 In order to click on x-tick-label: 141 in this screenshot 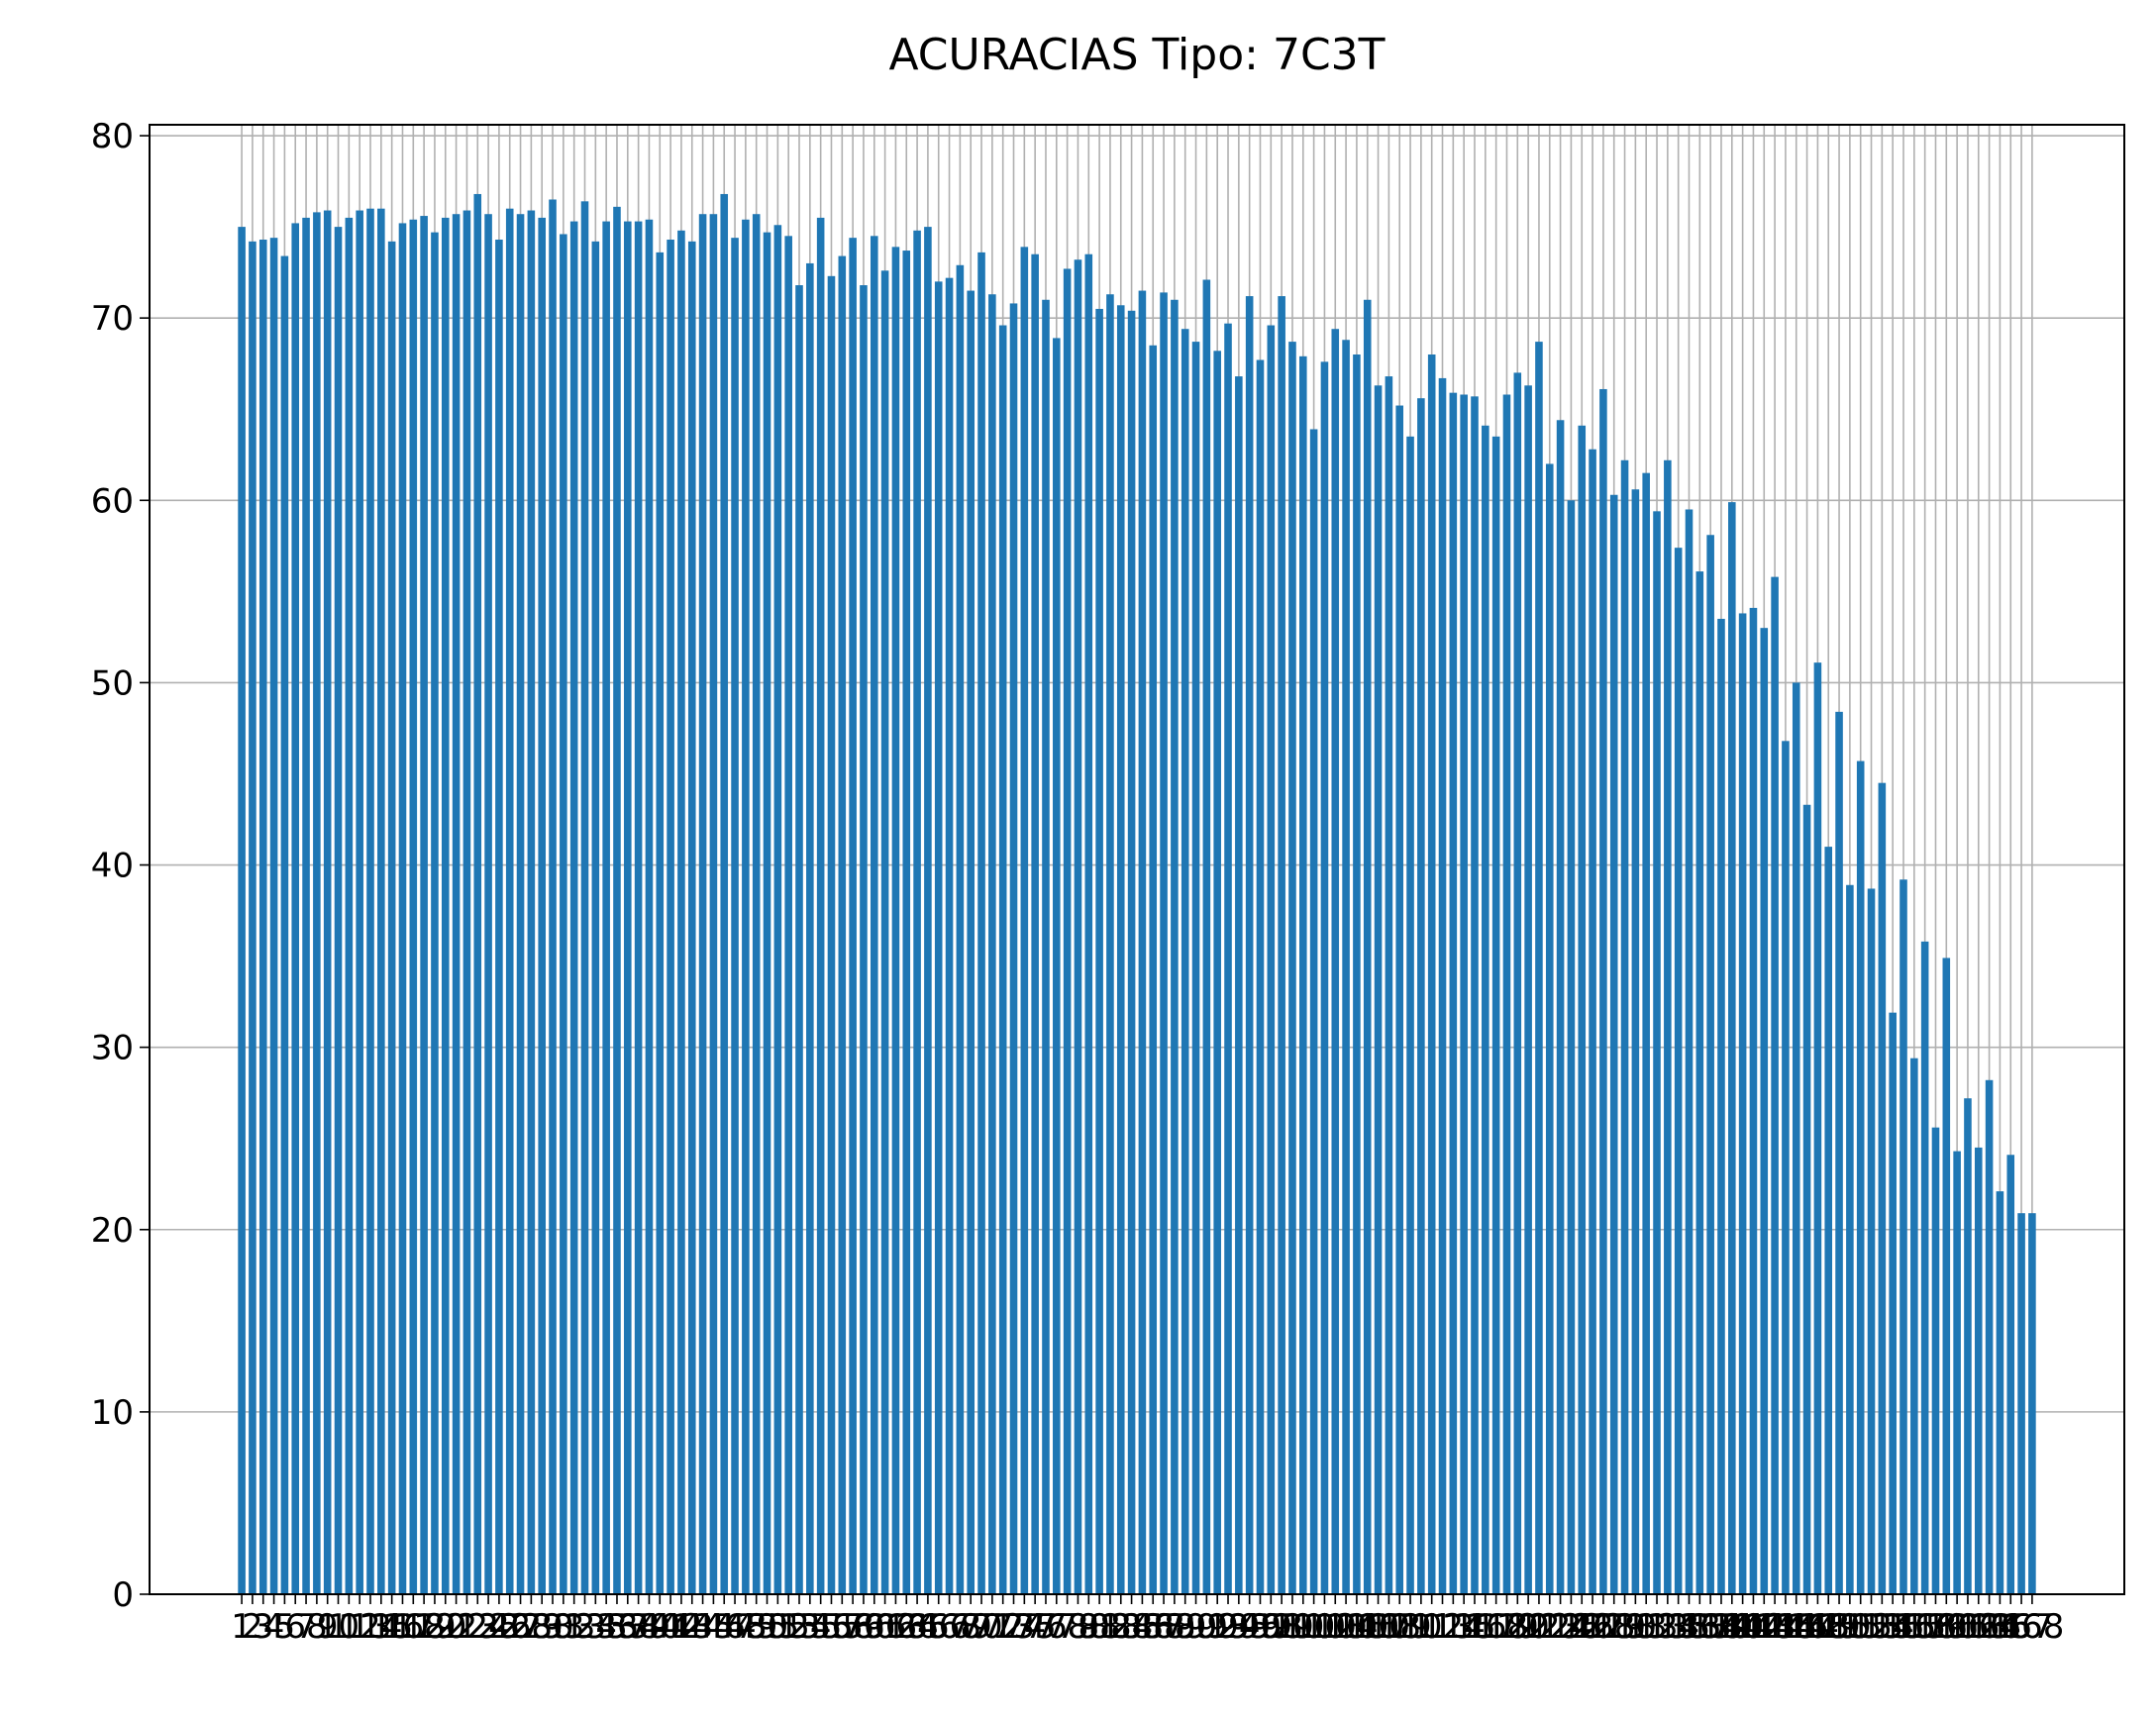, I will do `click(1743, 1627)`.